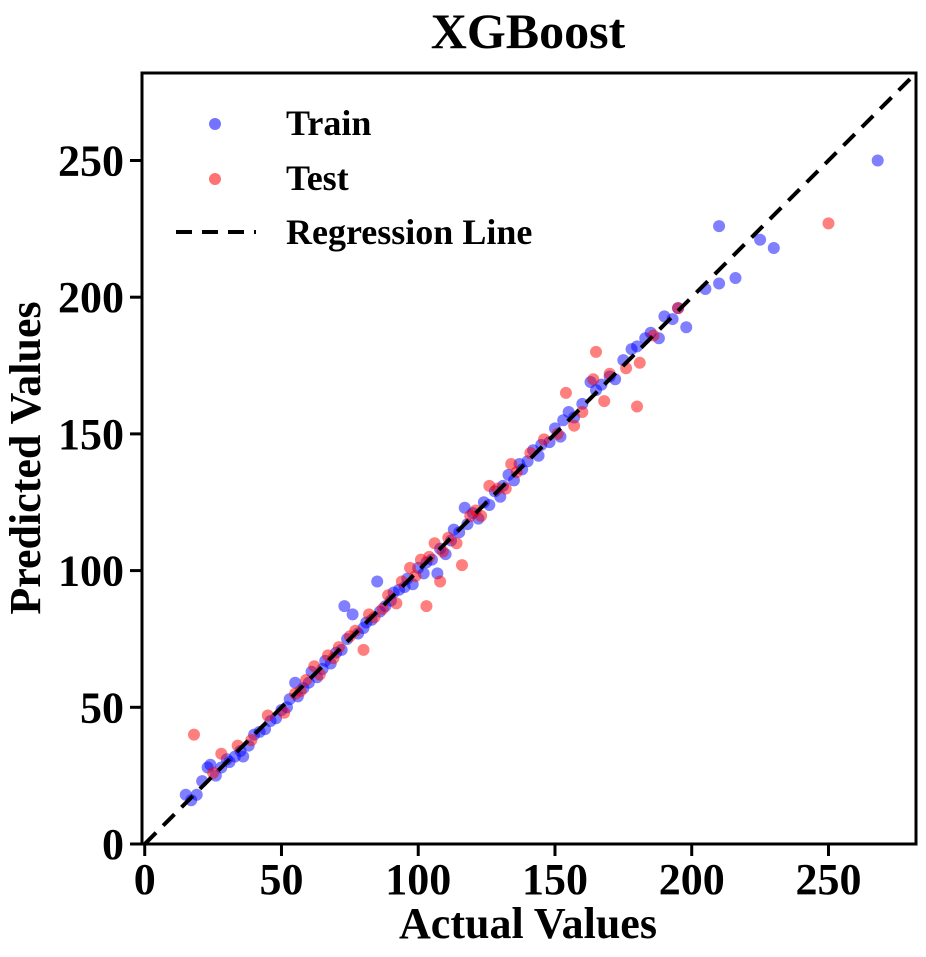  What do you see at coordinates (409, 232) in the screenshot?
I see `legend-line-label: Regression Line` at bounding box center [409, 232].